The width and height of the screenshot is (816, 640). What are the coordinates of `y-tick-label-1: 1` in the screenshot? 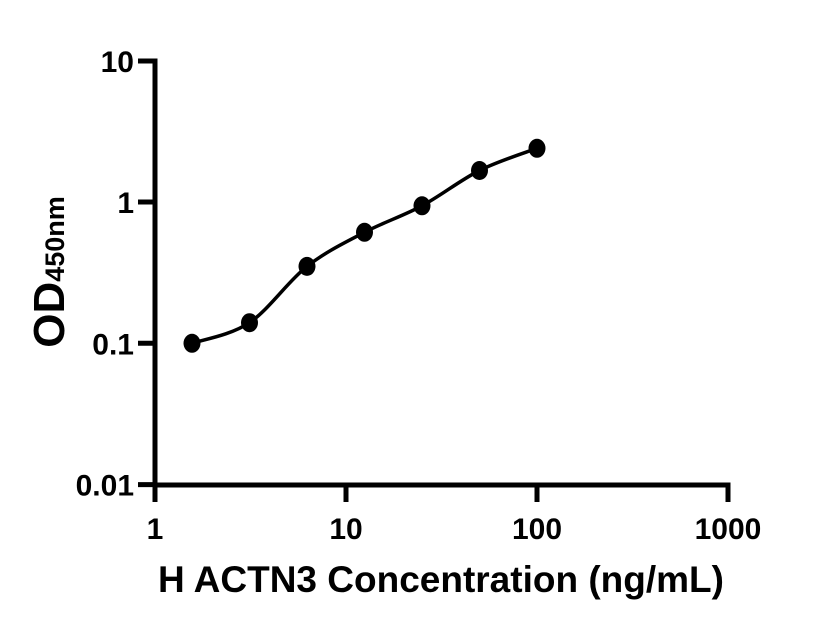 It's located at (125, 203).